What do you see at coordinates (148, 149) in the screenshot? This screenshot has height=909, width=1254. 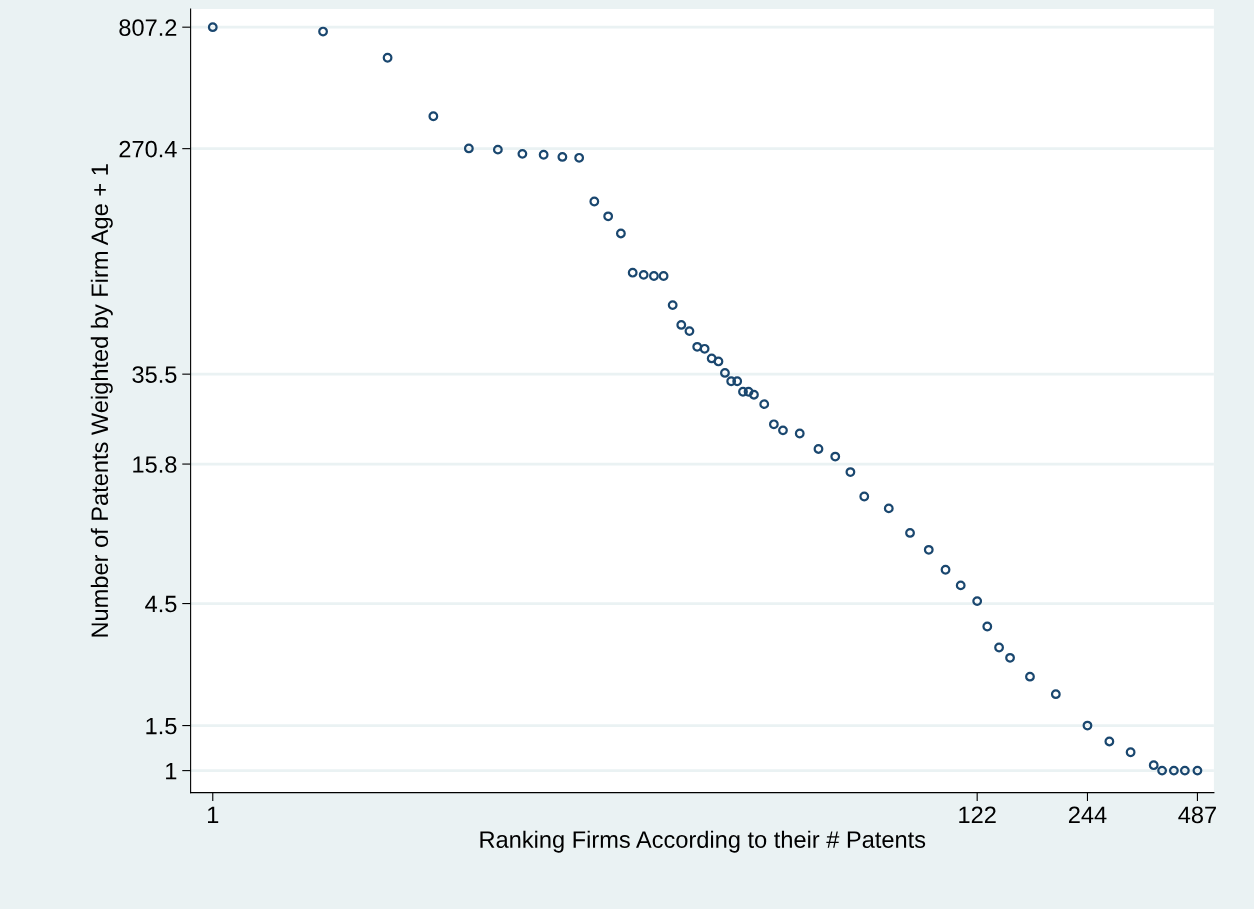 I see `y-tick-label: 270.4` at bounding box center [148, 149].